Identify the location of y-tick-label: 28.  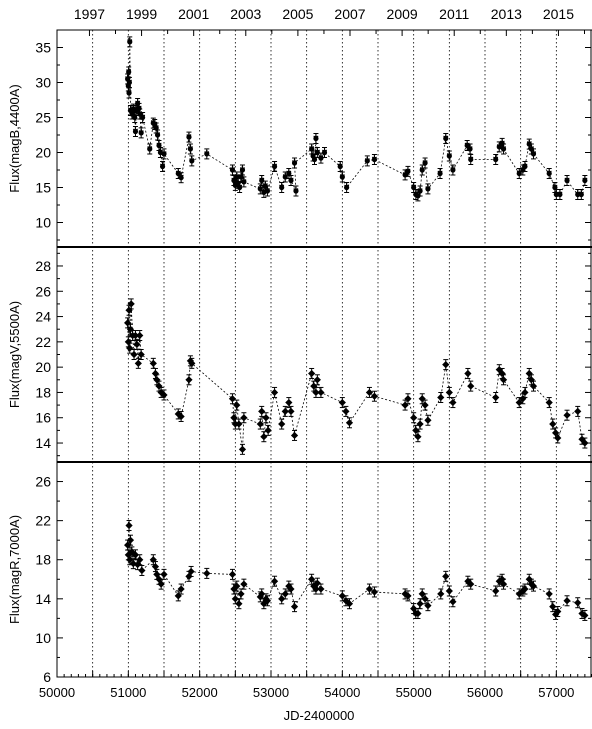
(43, 266).